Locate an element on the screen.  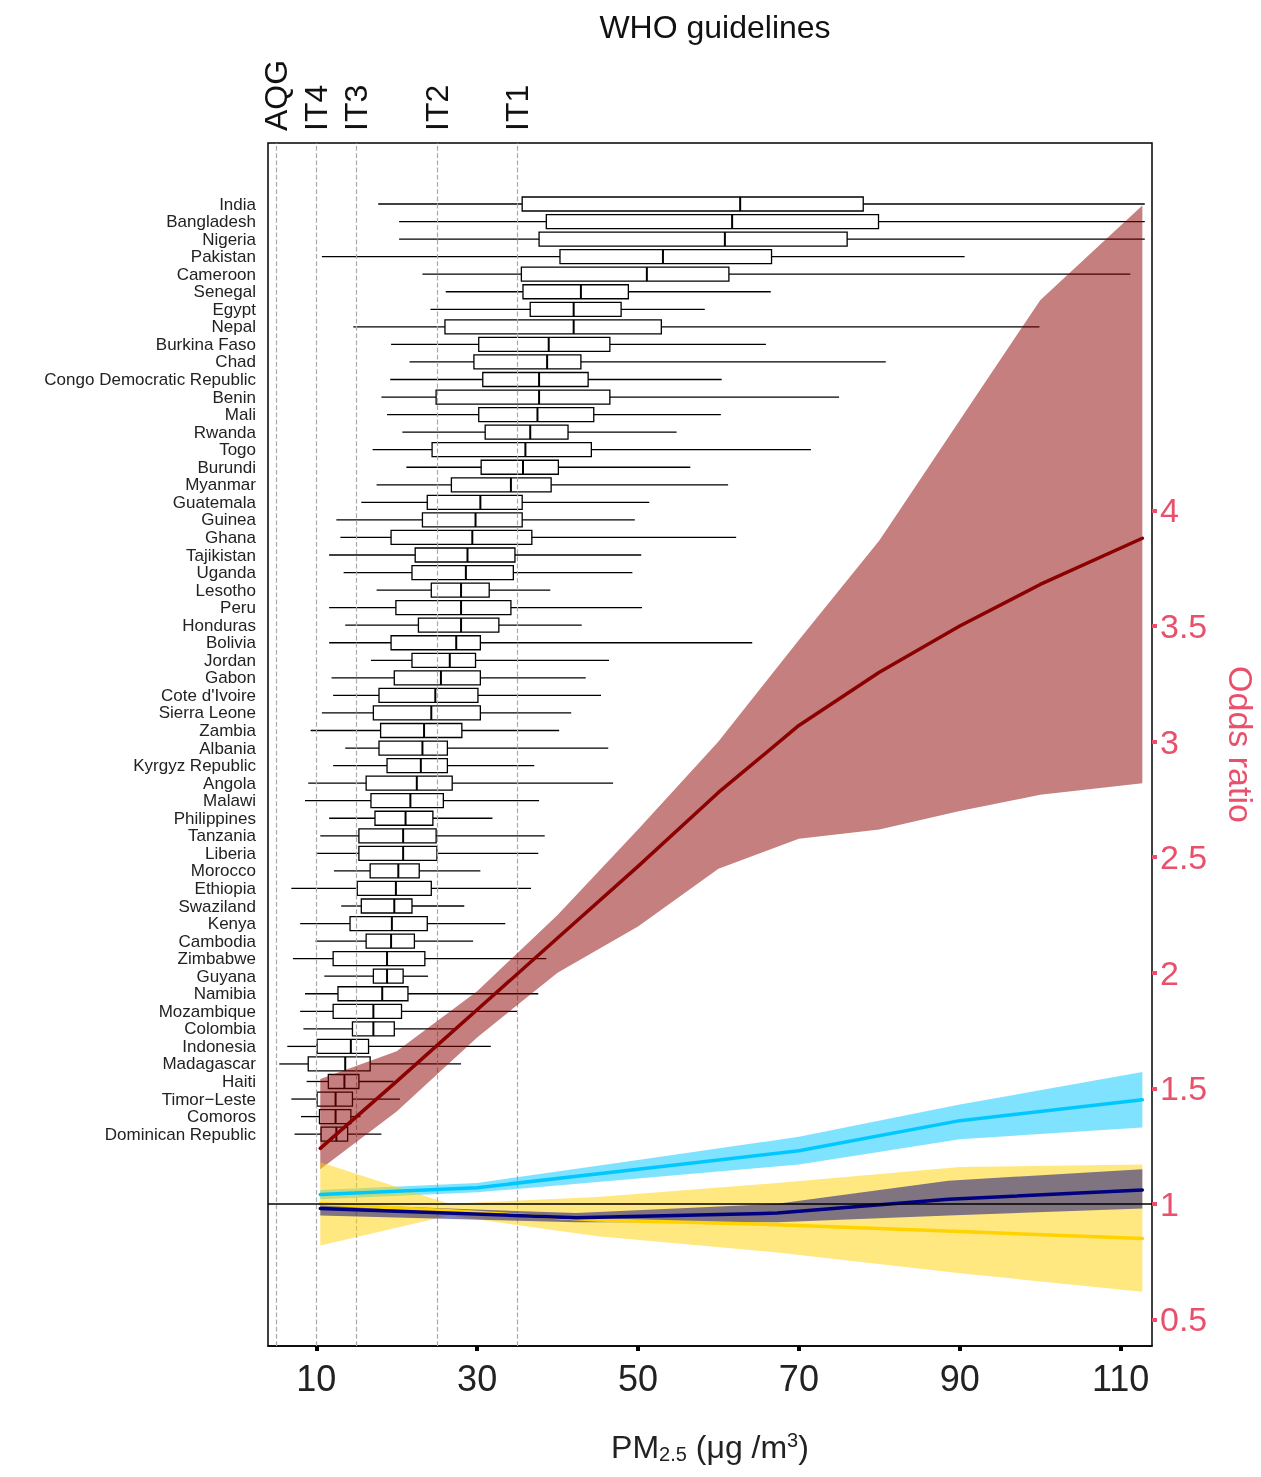
y-tick-label: Tajikistan is located at coordinates (221, 555).